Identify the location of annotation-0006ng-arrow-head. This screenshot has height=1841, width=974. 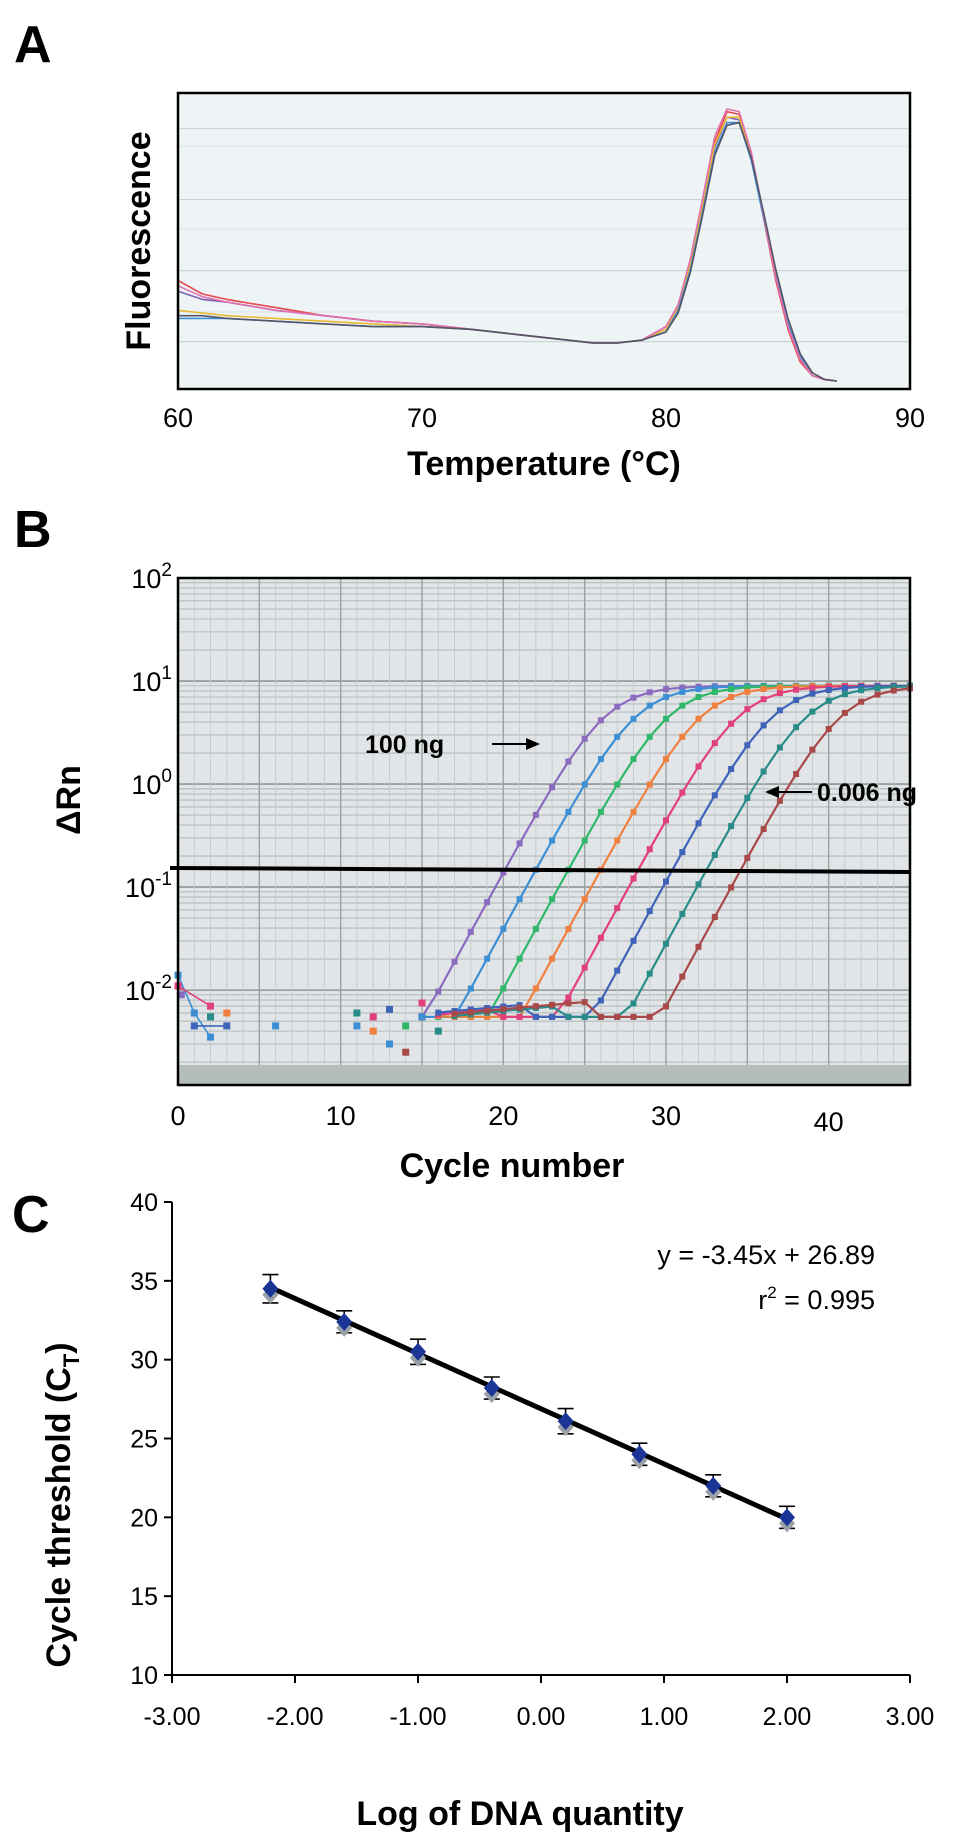
(772, 792).